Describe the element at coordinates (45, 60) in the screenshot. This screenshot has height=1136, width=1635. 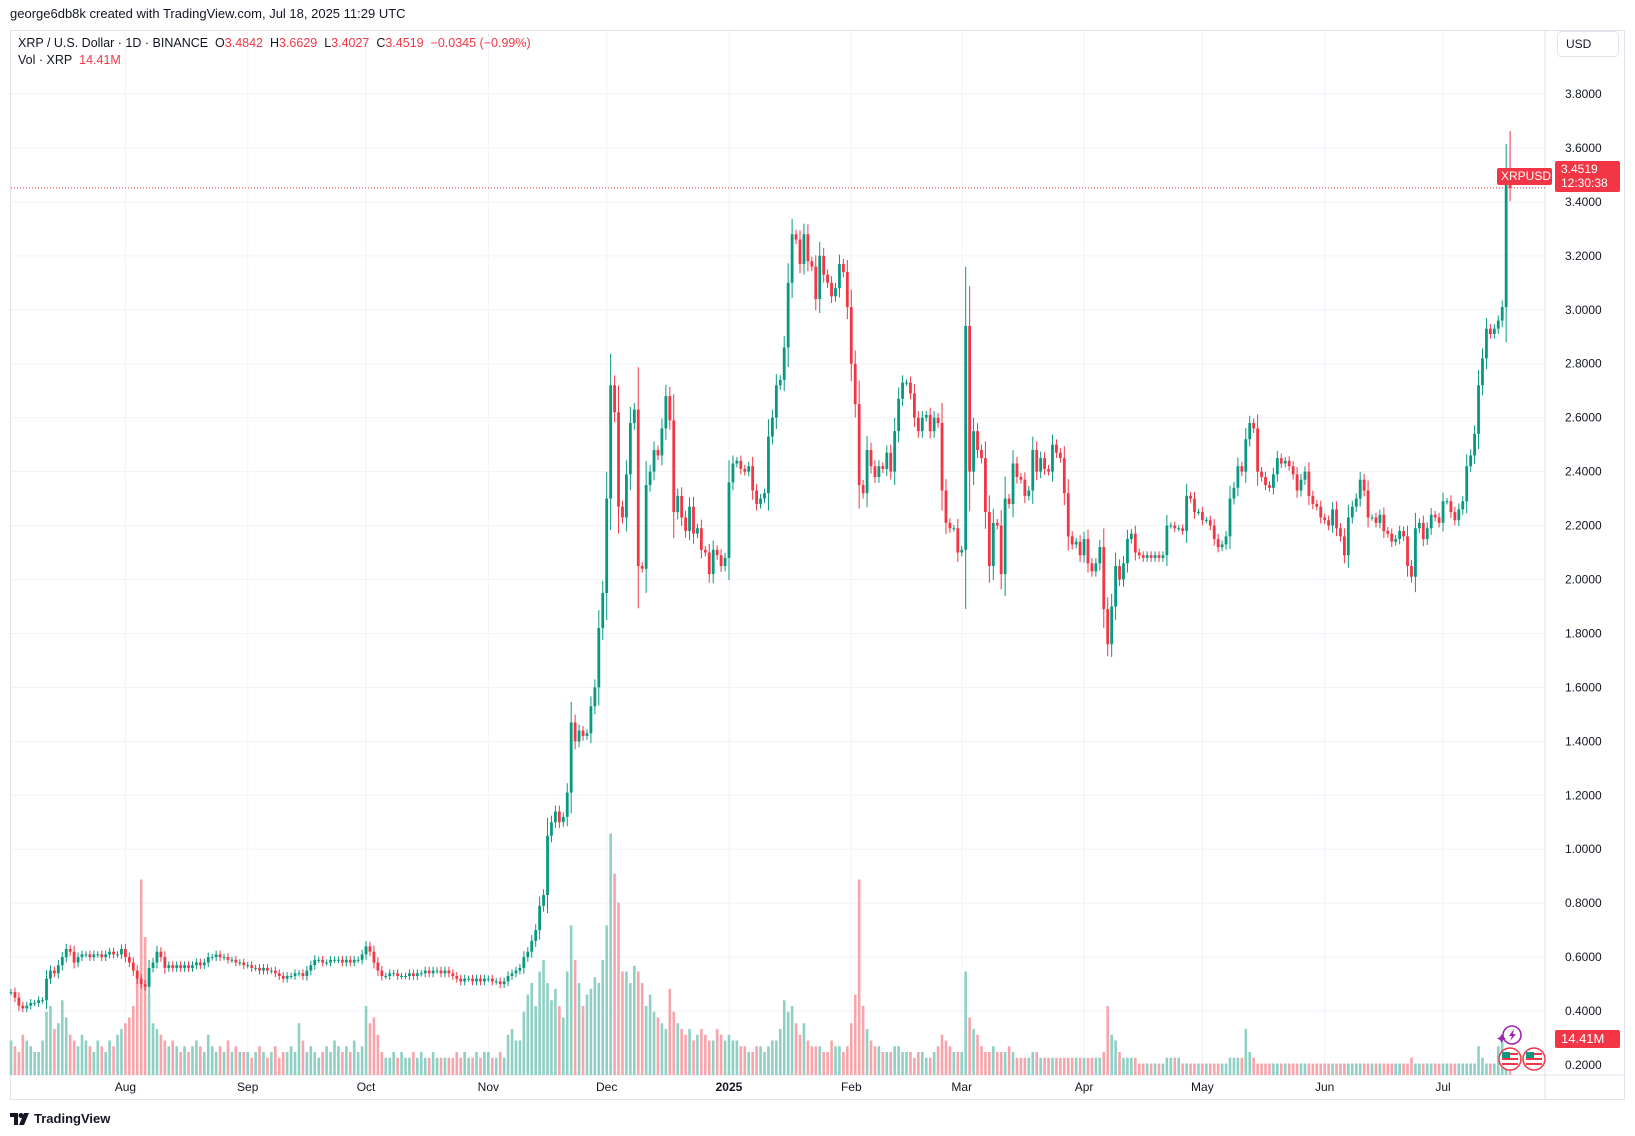
I see `volume-label: Vol · XRP` at that location.